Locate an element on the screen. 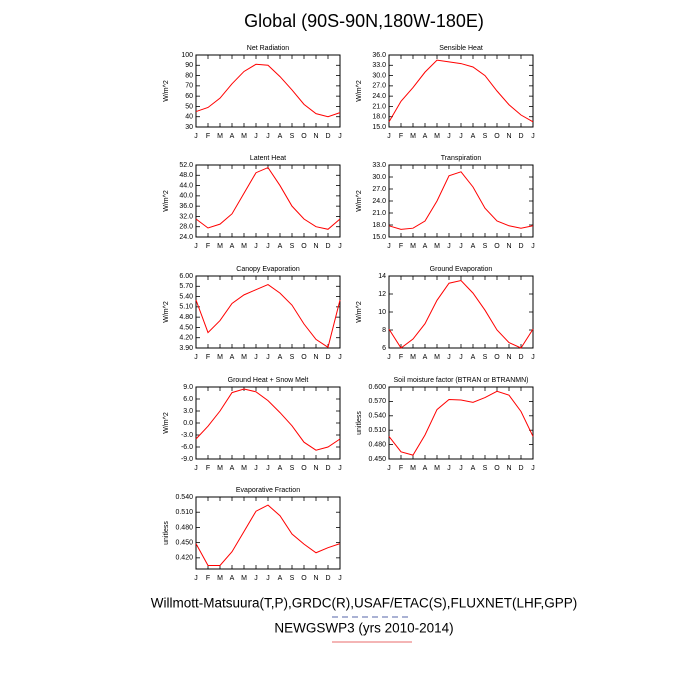 The width and height of the screenshot is (700, 700). y-tick-label: 80 is located at coordinates (189, 75).